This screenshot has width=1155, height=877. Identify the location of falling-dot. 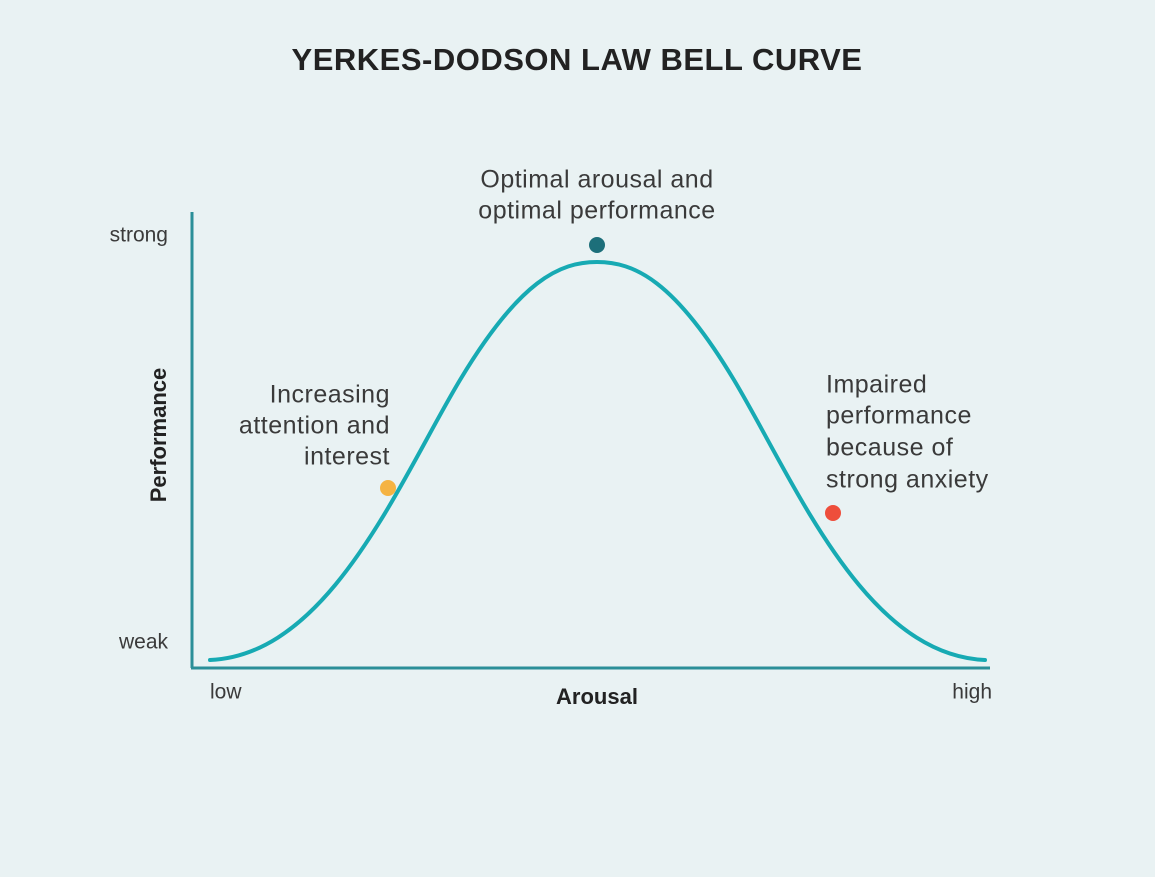
(833, 513).